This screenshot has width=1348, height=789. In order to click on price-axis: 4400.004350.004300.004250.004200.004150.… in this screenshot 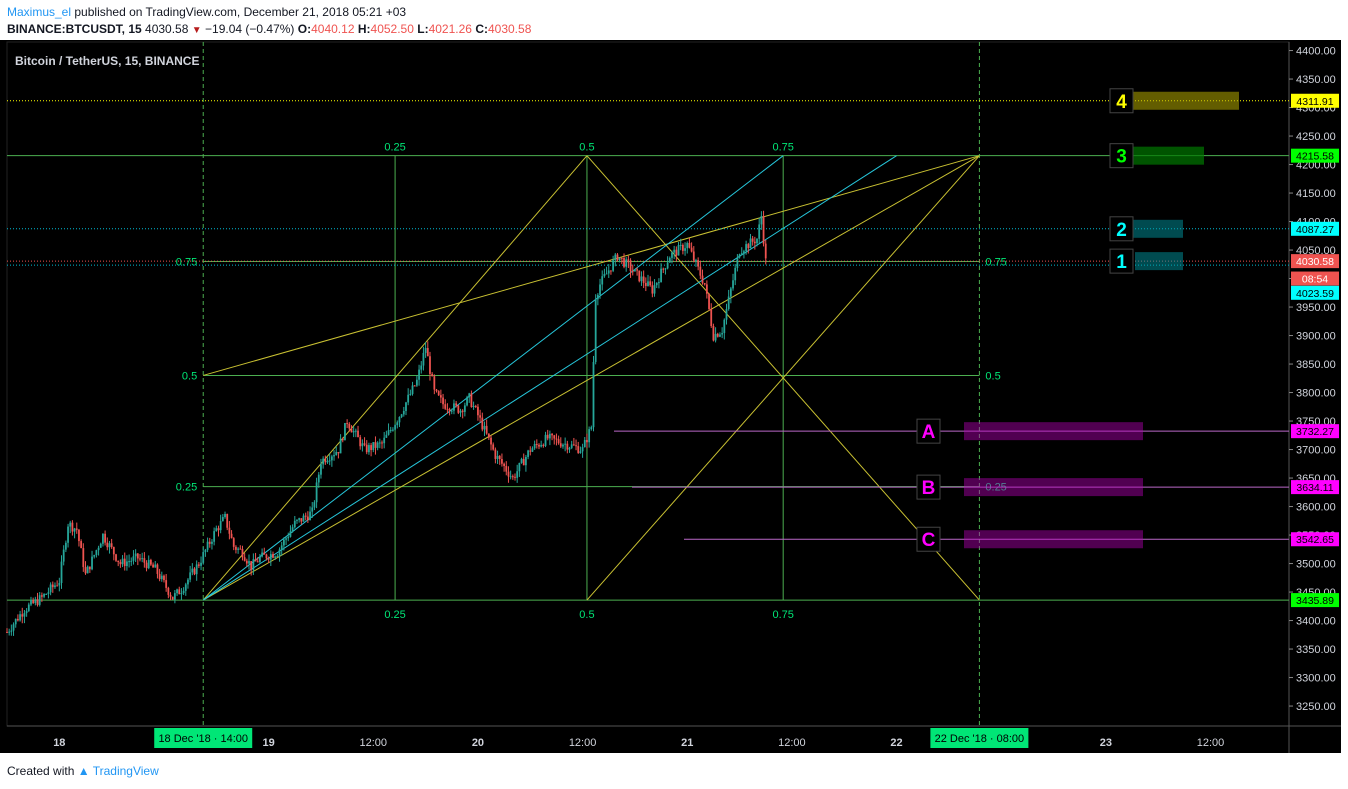, I will do `click(1314, 380)`.